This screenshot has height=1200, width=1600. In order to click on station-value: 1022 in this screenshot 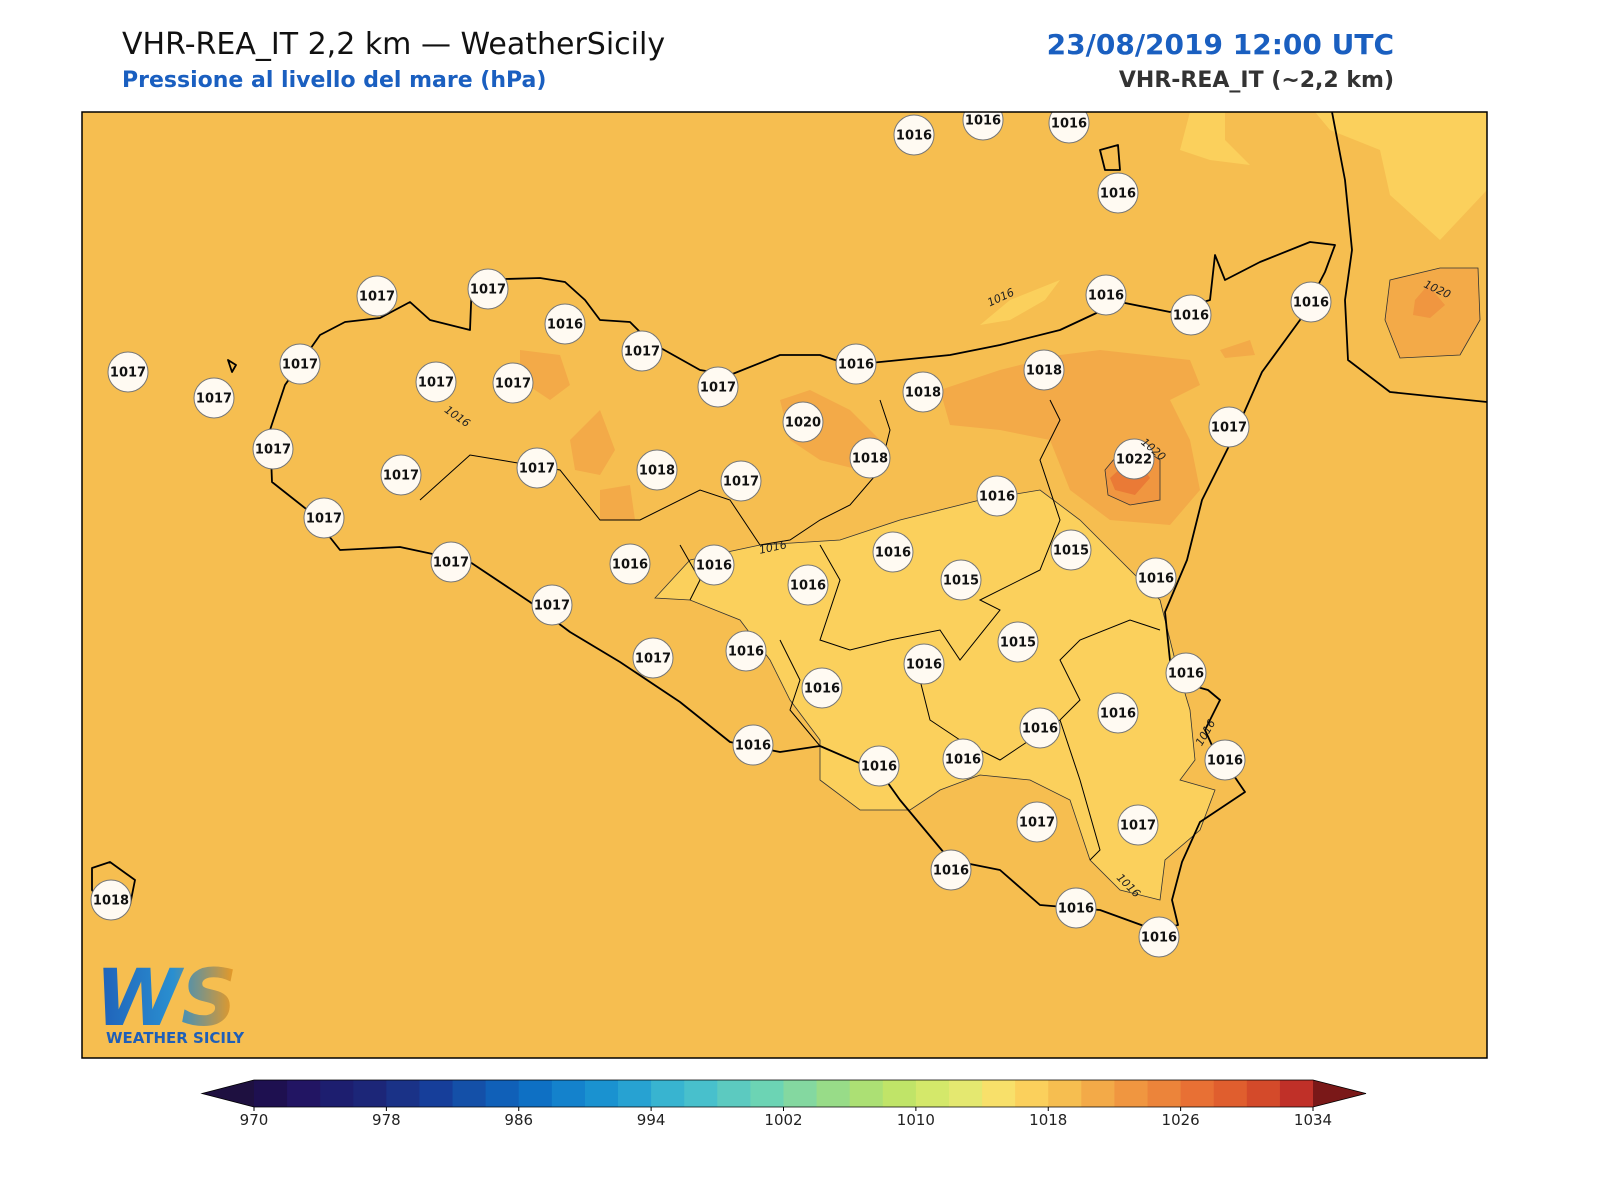, I will do `click(1134, 460)`.